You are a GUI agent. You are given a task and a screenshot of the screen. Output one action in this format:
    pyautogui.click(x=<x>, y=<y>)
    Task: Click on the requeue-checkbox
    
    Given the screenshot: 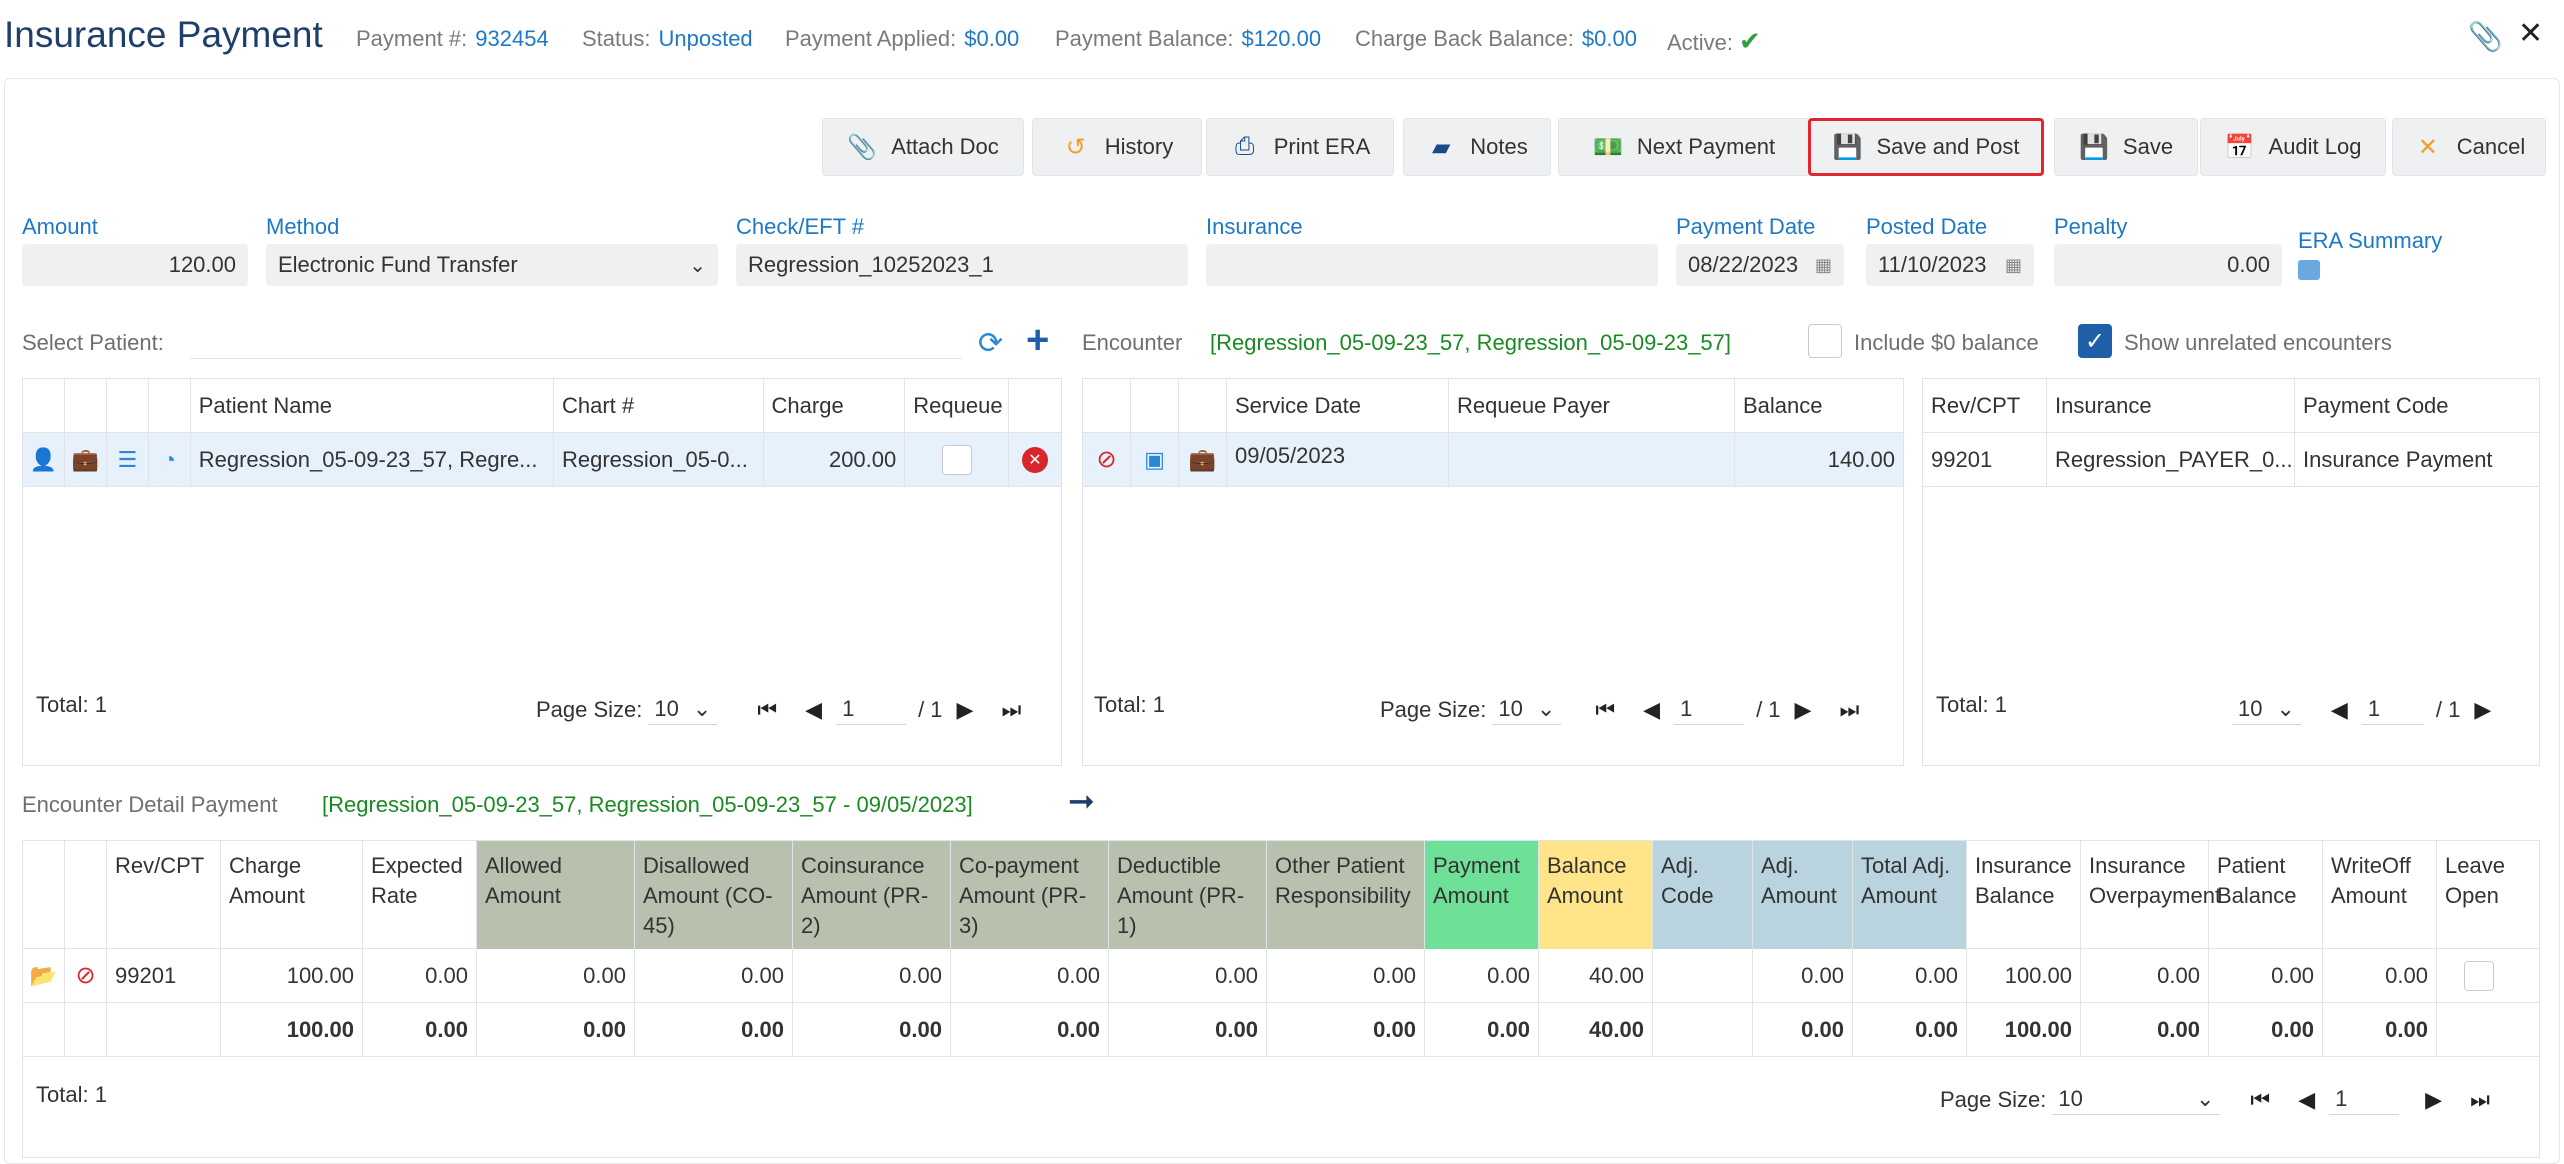 What is the action you would take?
    pyautogui.click(x=956, y=459)
    